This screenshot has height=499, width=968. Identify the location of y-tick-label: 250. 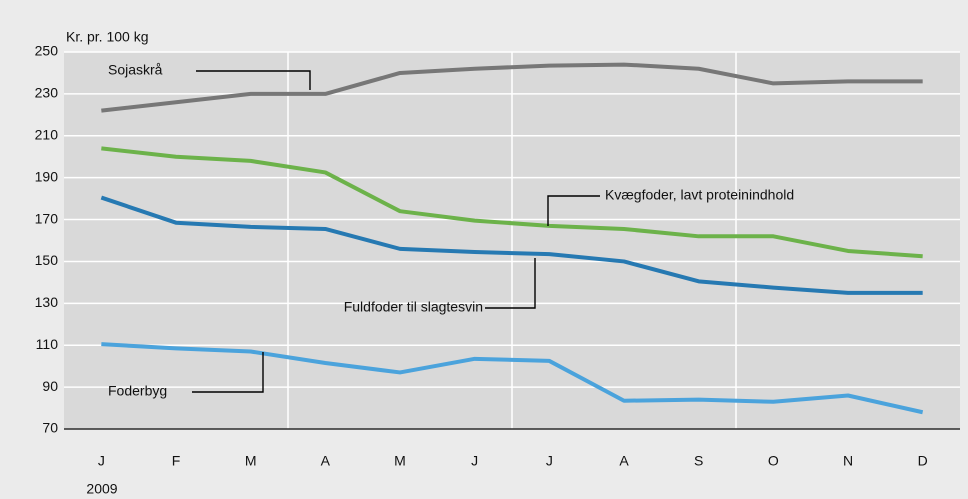
(47, 51).